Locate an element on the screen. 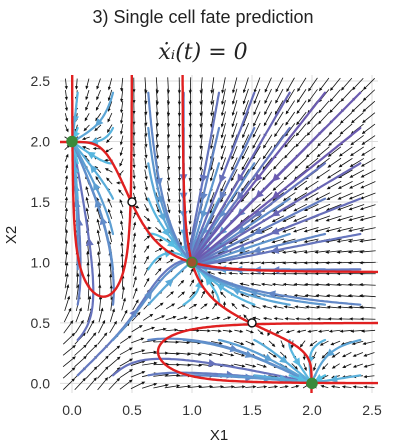 This screenshot has width=406, height=444. x-tick-label: 0.5 is located at coordinates (132, 410).